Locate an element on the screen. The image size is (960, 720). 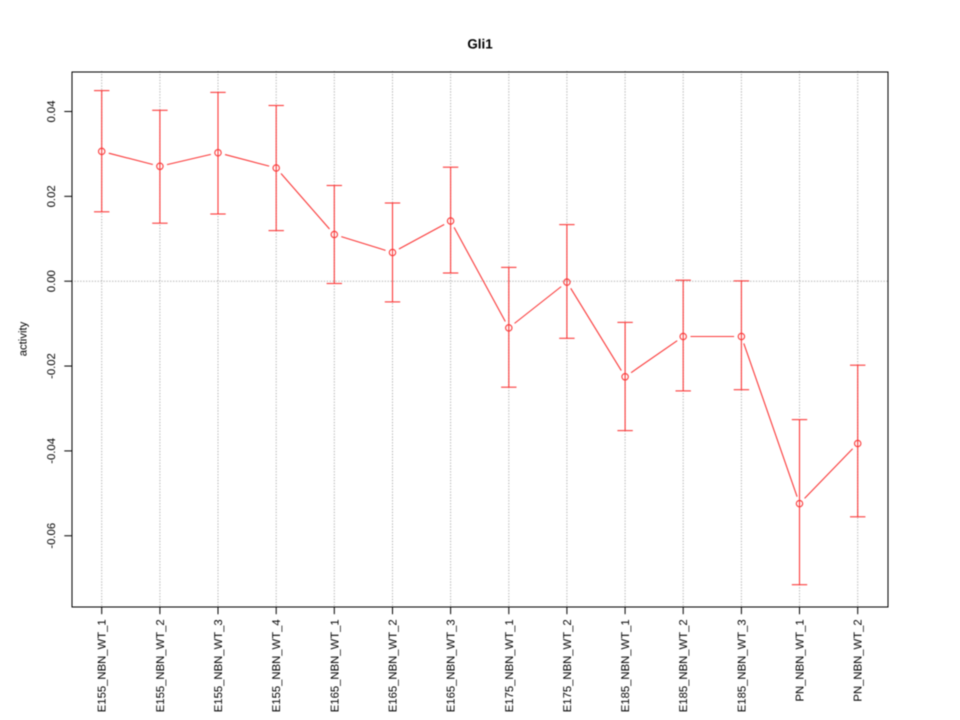
svg-text: E155_NBN_WT_1 is located at coordinates (103, 665).